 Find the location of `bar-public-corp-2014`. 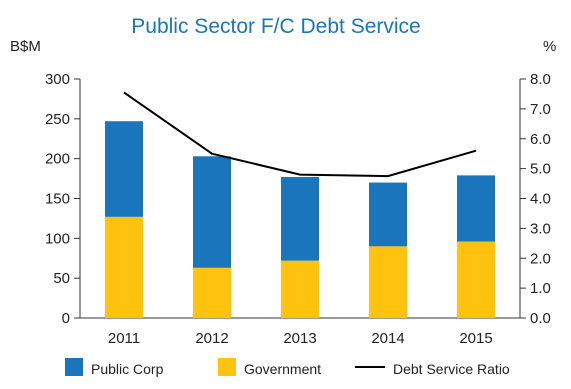

bar-public-corp-2014 is located at coordinates (388, 214).